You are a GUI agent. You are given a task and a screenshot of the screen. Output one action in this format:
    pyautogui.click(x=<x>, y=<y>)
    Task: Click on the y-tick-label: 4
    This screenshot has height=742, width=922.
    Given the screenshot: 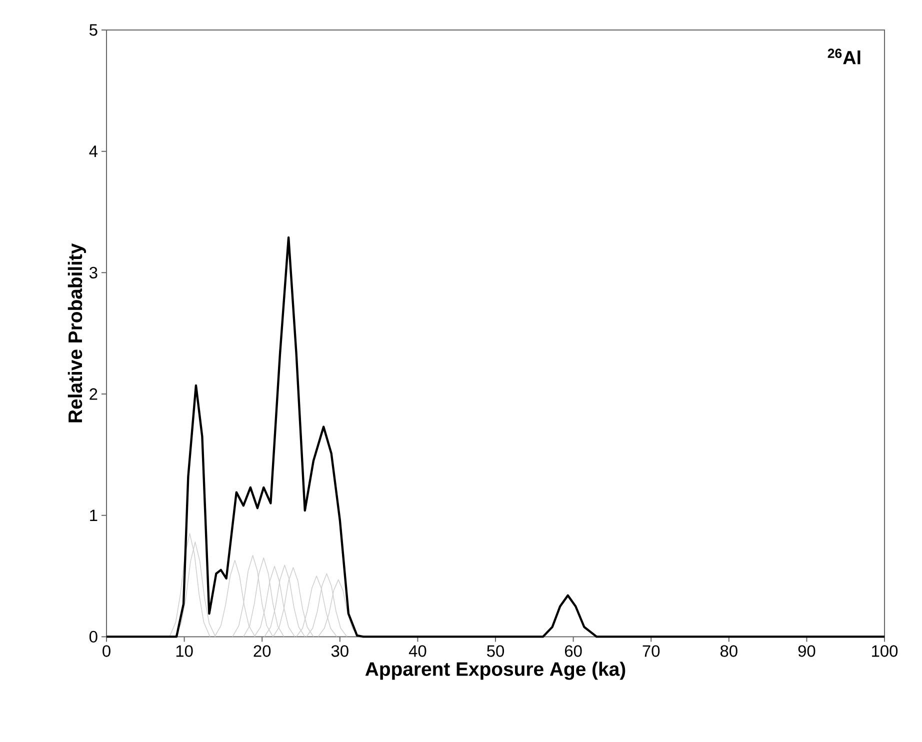 What is the action you would take?
    pyautogui.click(x=93, y=151)
    